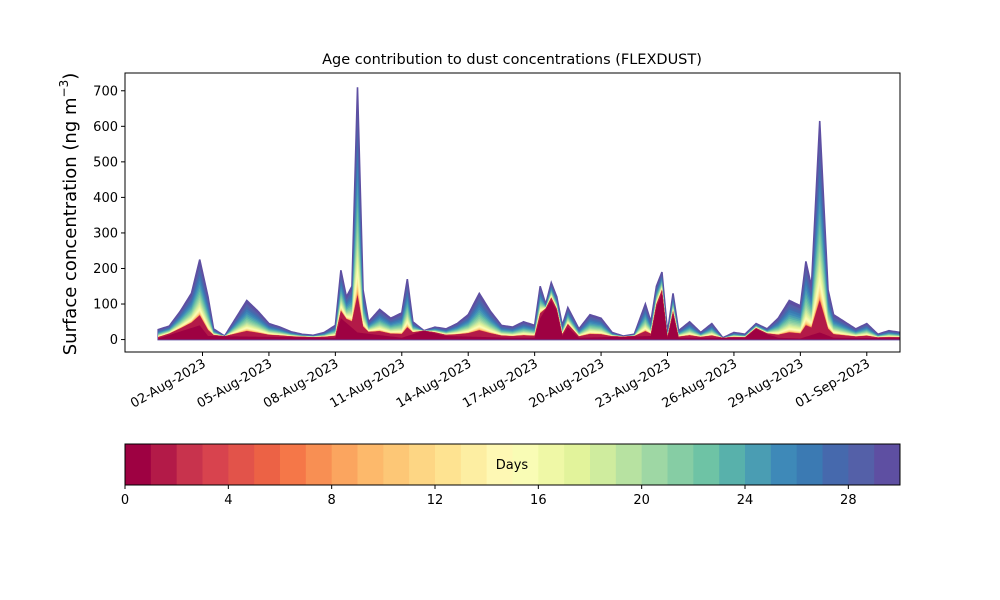 This screenshot has height=600, width=1000. Describe the element at coordinates (766, 383) in the screenshot. I see `x-tick-label: 29-Aug-2023` at that location.